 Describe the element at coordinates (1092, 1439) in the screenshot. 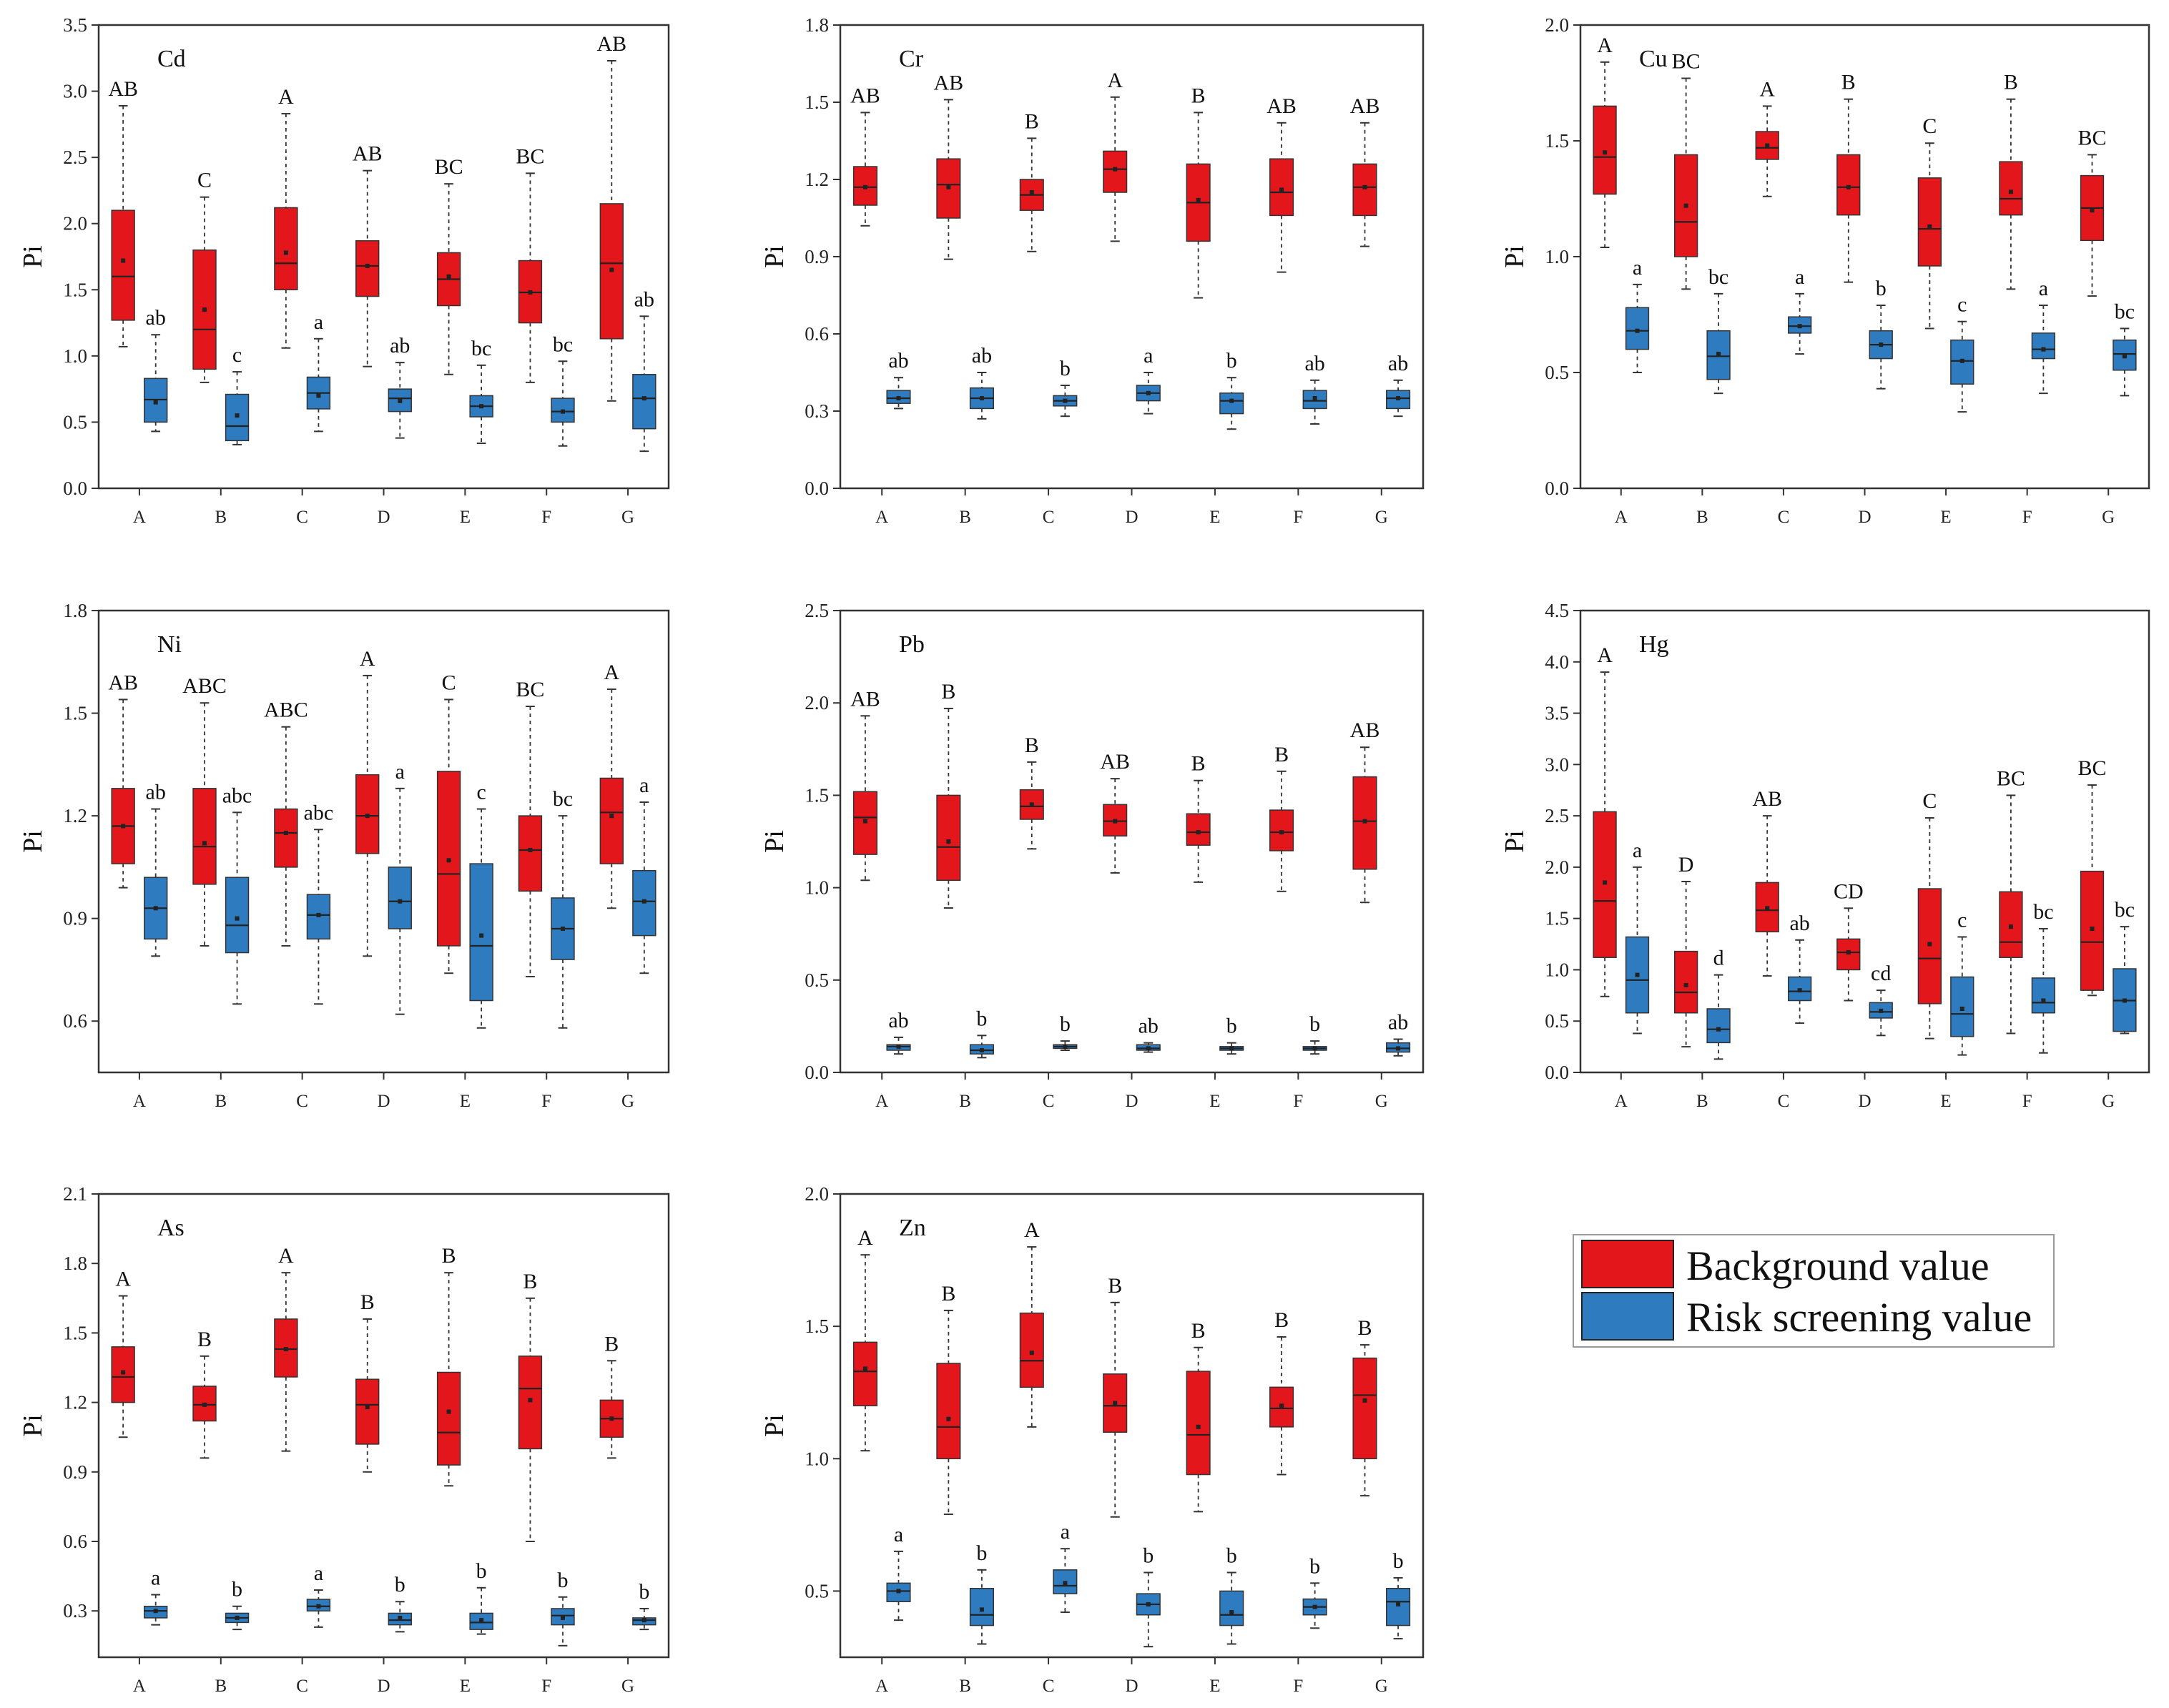

I see `panel-zn: 0.5 1.0 1.5 2.0 Pi Zn A B C D E F G A B A B B B Ba b a b b b b` at that location.